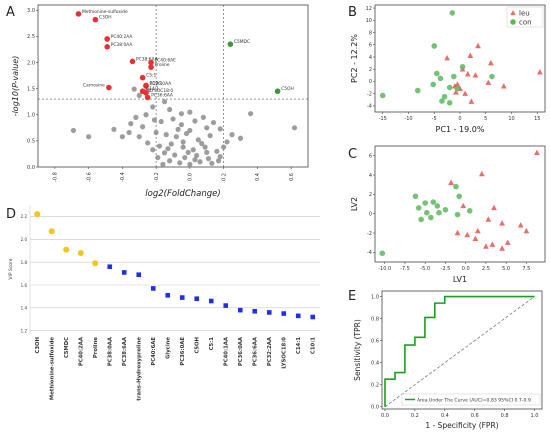 The image size is (550, 436). I want to click on x-tick-label: -15, so click(383, 119).